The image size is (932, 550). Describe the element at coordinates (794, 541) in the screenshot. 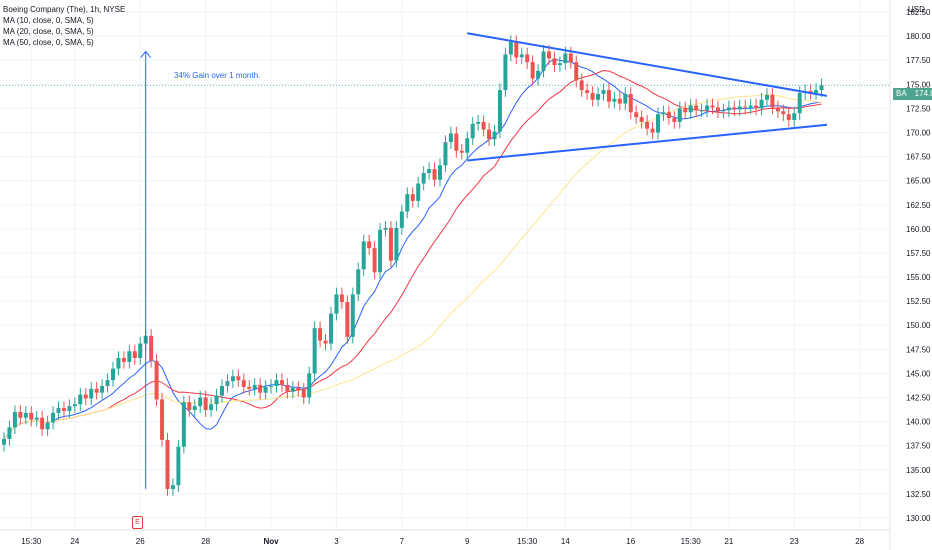

I see `time-tick-label: 23` at that location.